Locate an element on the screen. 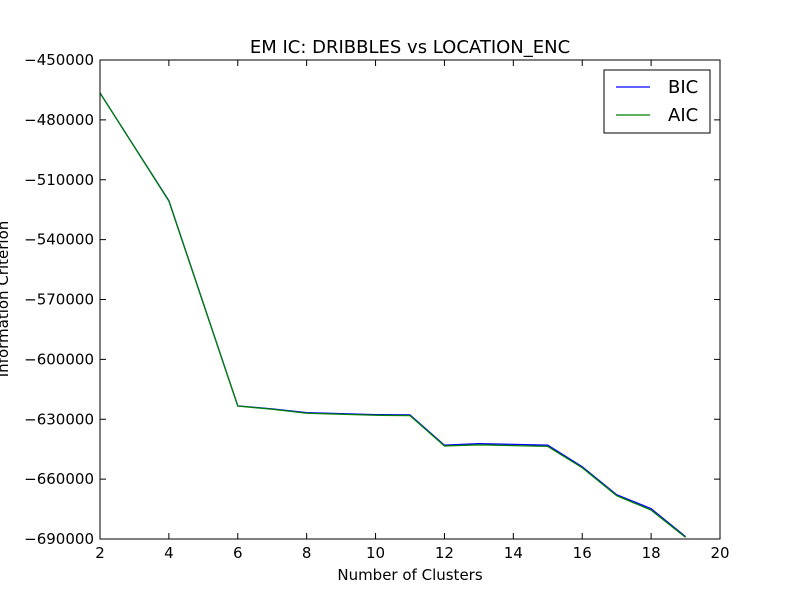  x-tick-label: 6 is located at coordinates (238, 553).